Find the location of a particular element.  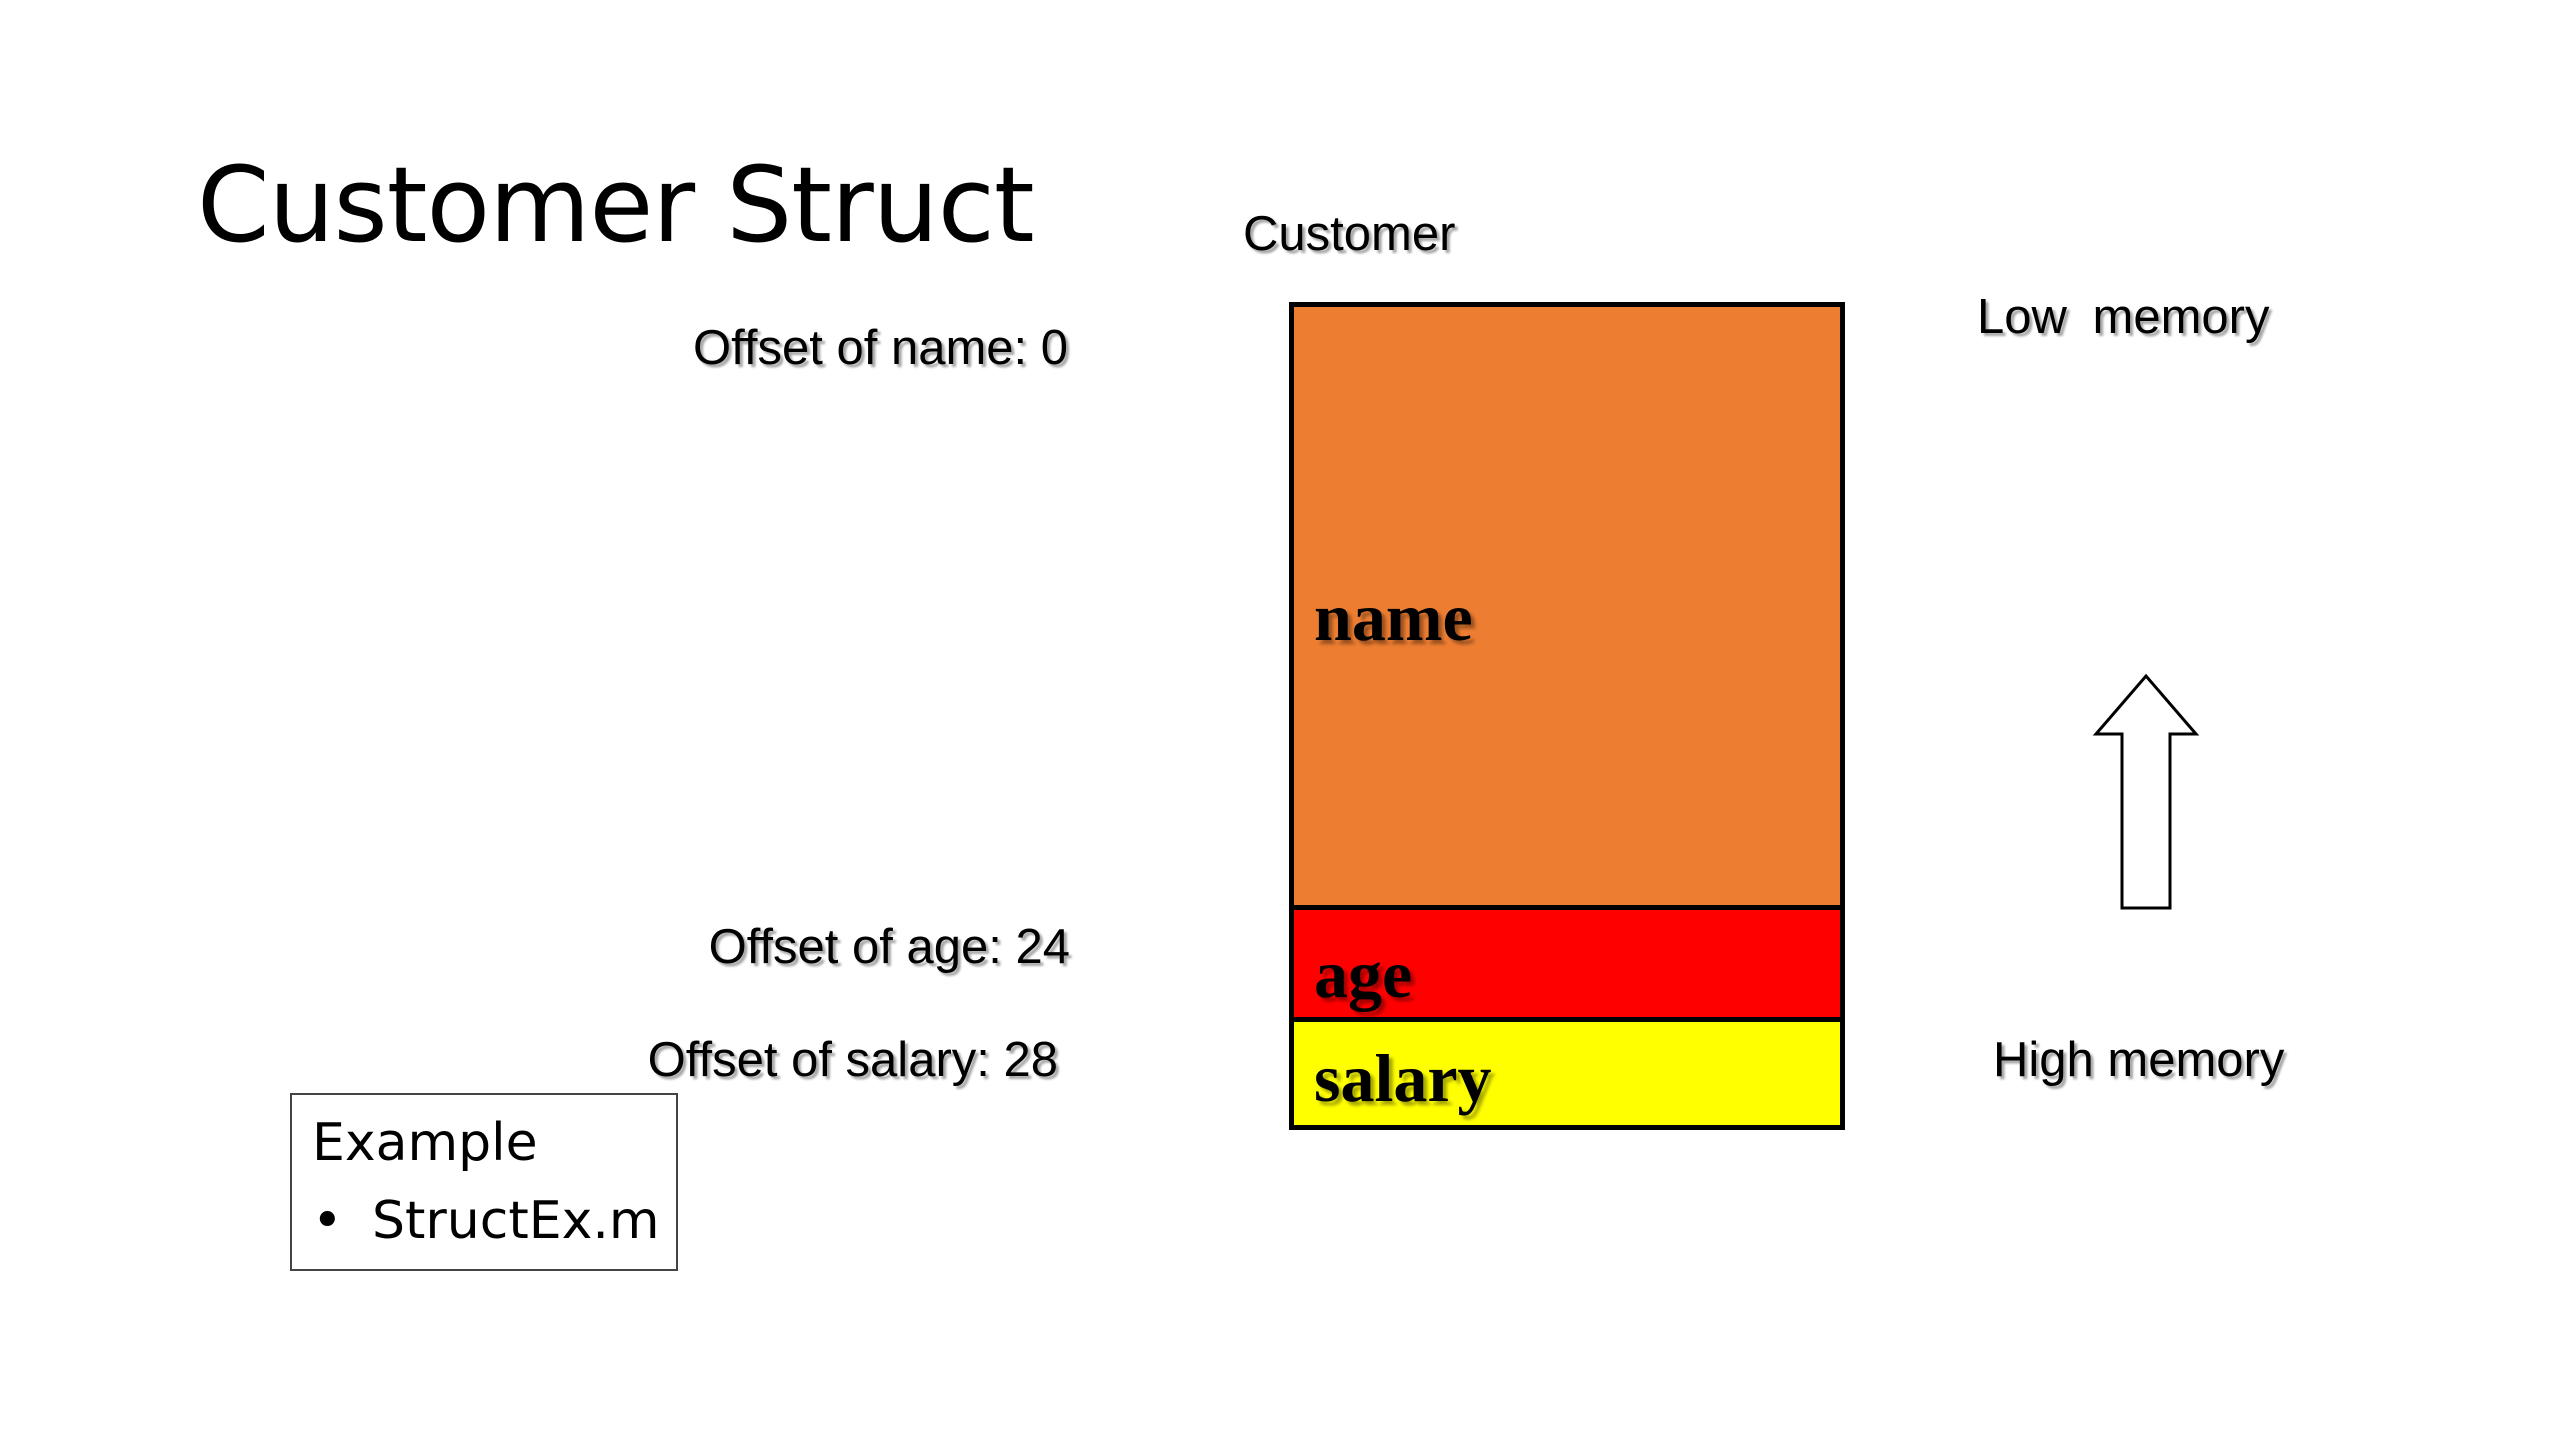

field-block-salary: salary is located at coordinates (1567, 1071).